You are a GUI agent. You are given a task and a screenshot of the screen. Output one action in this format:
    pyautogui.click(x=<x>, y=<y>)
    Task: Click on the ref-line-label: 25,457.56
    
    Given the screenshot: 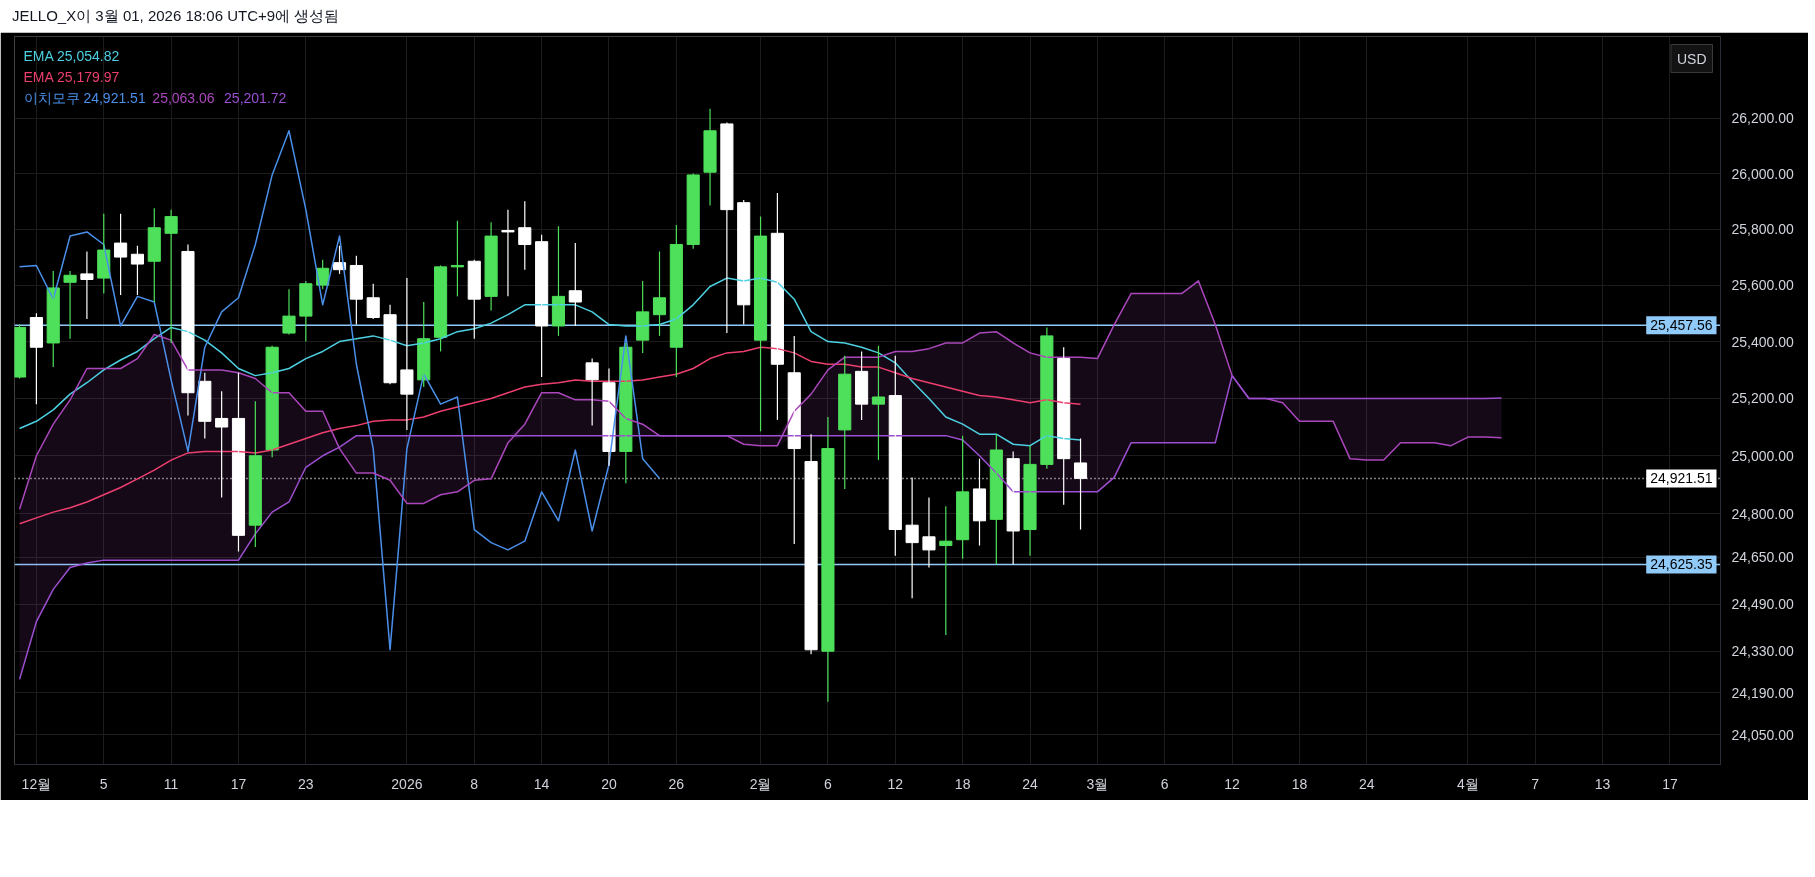 What is the action you would take?
    pyautogui.click(x=1681, y=325)
    